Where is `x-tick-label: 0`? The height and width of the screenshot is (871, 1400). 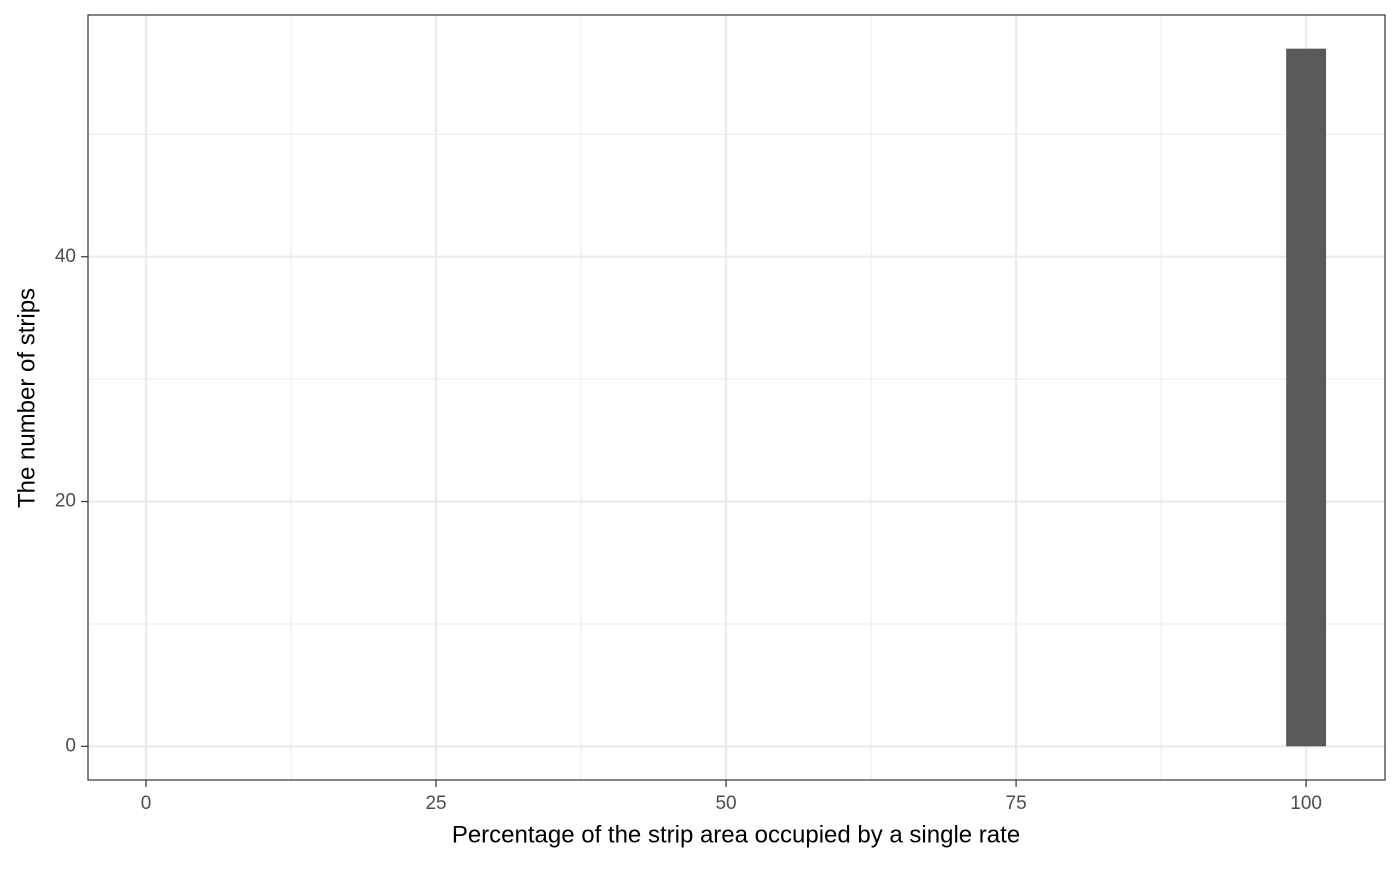 x-tick-label: 0 is located at coordinates (146, 803).